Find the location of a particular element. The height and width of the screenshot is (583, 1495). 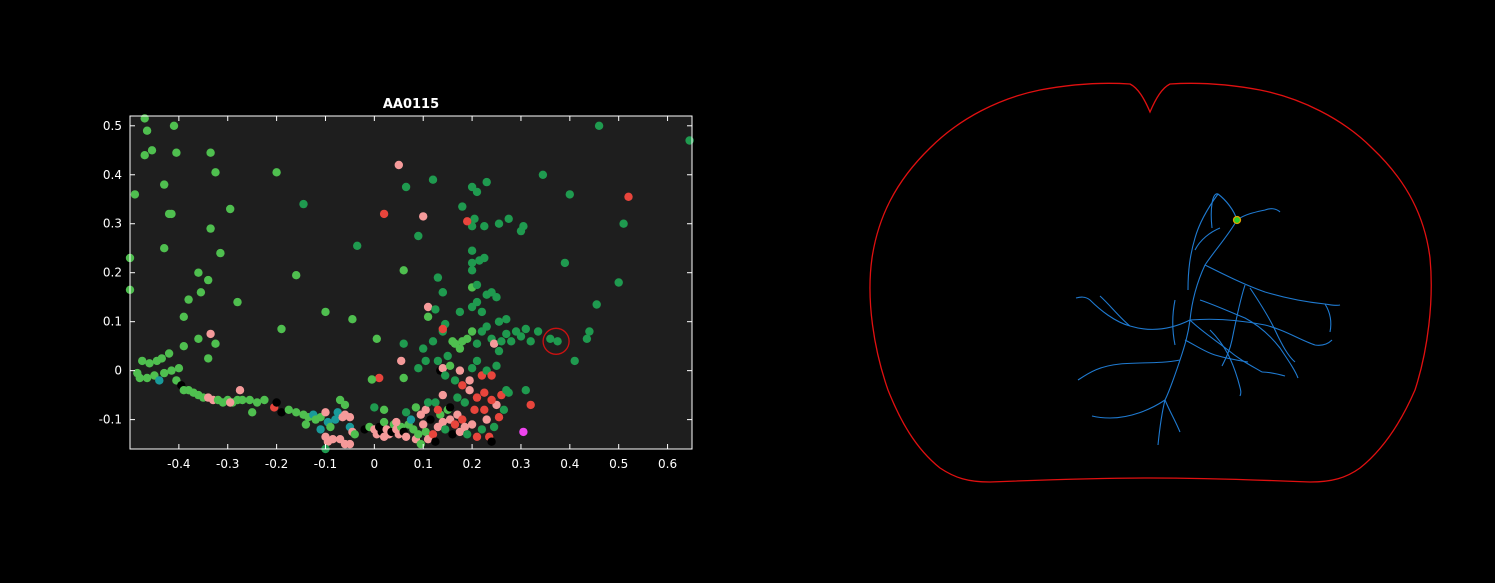

soma-marker is located at coordinates (1237, 220).